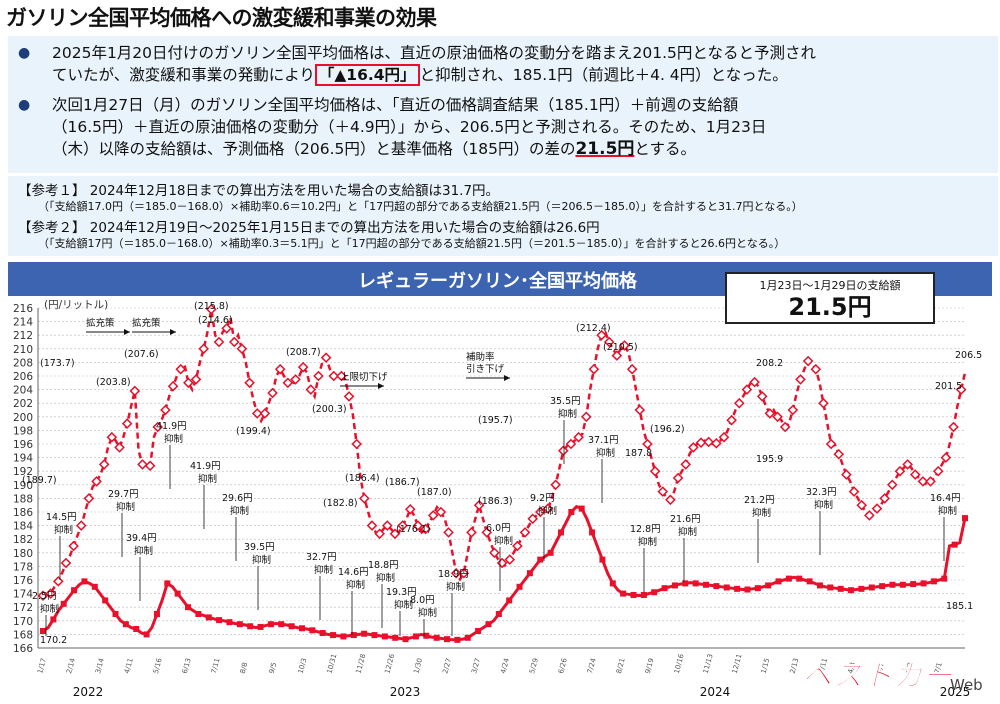  I want to click on payment-highlight: 21.5円, so click(605, 149).